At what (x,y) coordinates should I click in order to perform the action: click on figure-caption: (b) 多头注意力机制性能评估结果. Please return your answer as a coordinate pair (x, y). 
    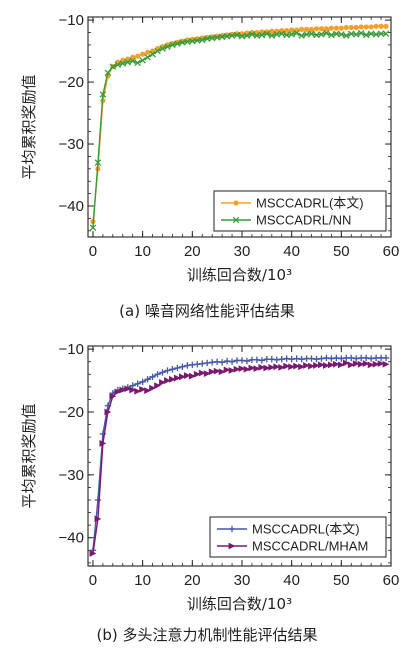
    Looking at the image, I should click on (207, 635).